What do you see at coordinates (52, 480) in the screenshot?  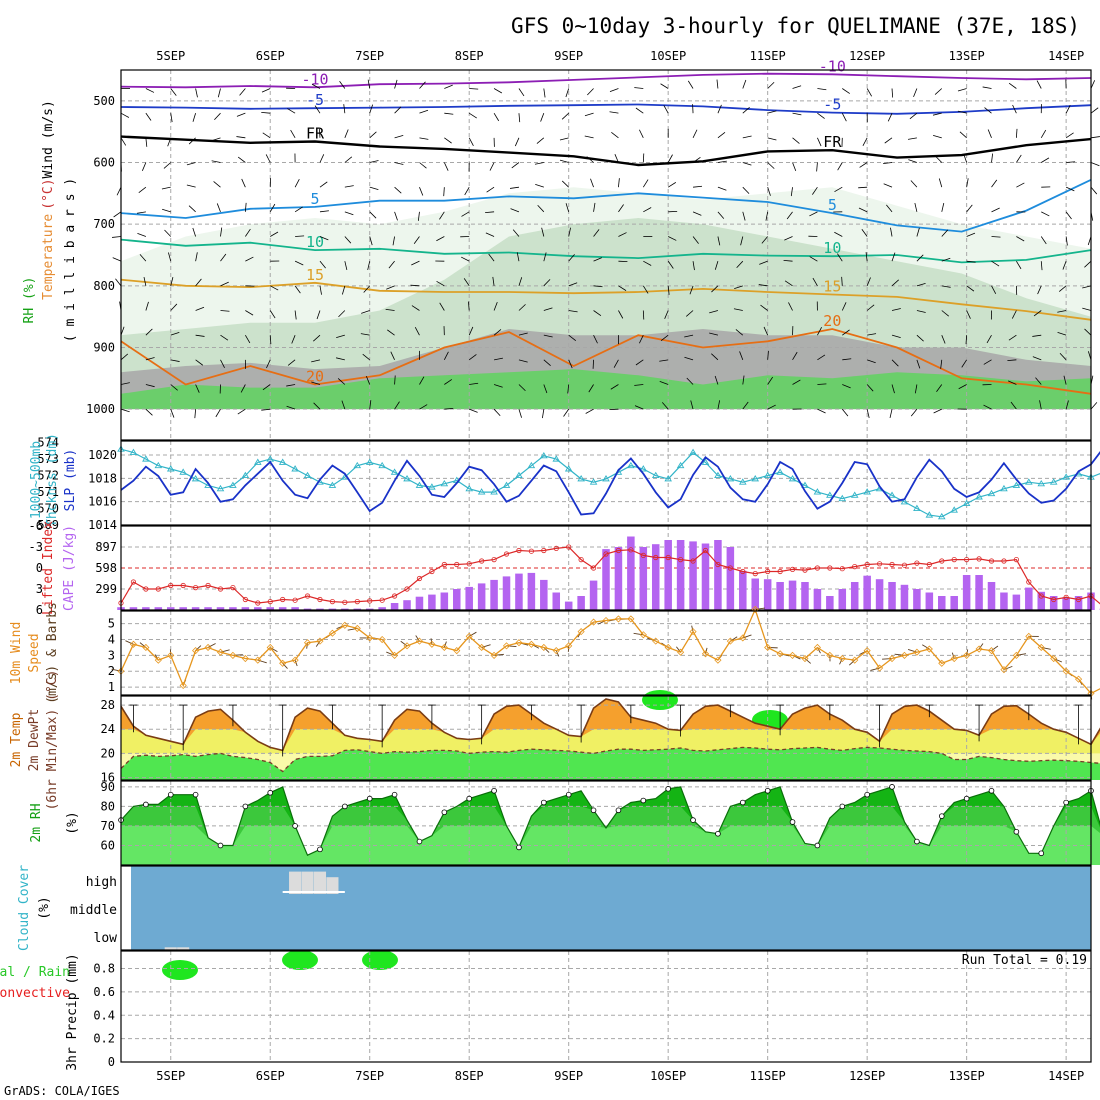 I see `p2-thickness-label2: Thcknss (dm)` at bounding box center [52, 480].